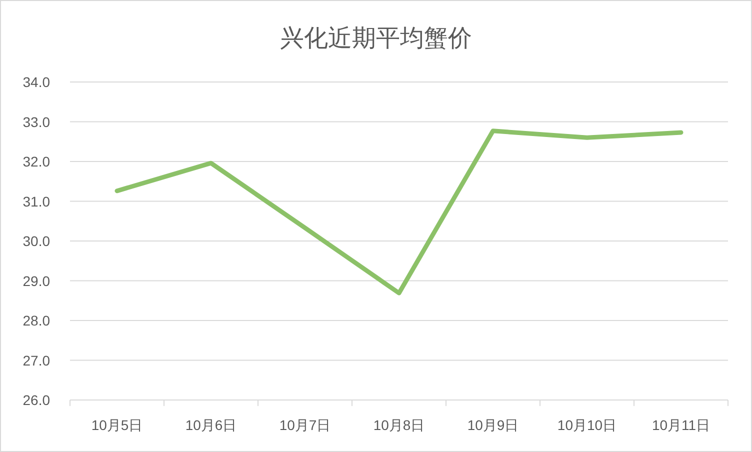  Describe the element at coordinates (36, 360) in the screenshot. I see `y-tick-label: 27.0` at that location.